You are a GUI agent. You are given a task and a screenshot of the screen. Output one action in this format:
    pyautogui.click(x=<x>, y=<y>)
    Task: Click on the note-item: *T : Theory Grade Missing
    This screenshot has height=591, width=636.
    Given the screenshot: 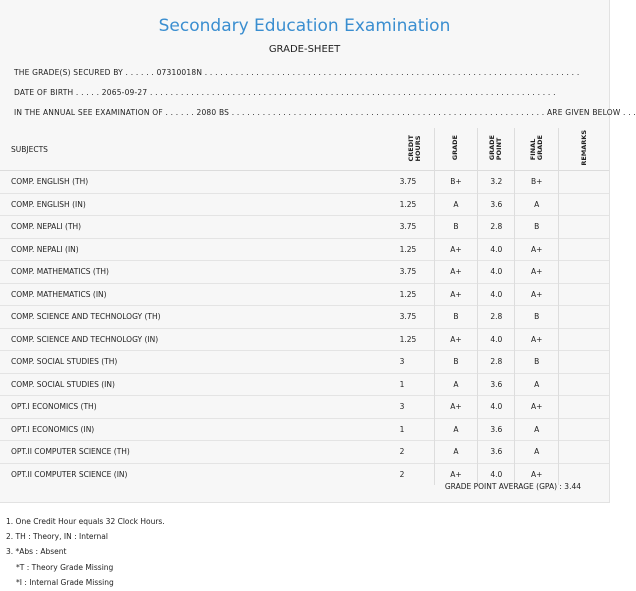 What is the action you would take?
    pyautogui.click(x=65, y=567)
    